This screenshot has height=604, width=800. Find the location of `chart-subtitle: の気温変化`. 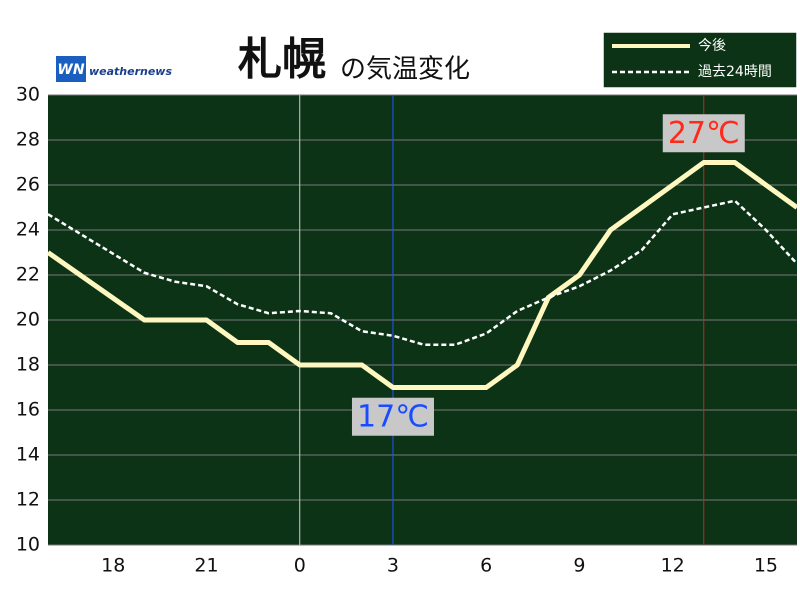

chart-subtitle: の気温変化 is located at coordinates (405, 70).